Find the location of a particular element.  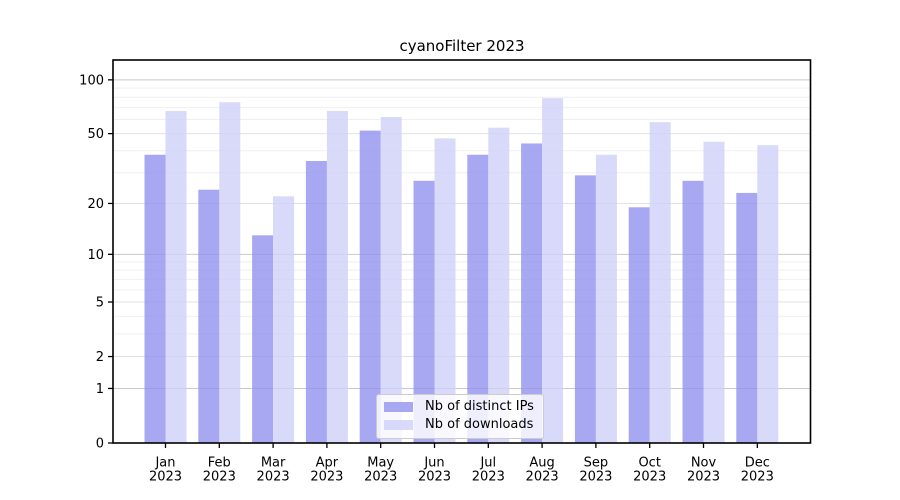

y-tick-label: 1 is located at coordinates (100, 389).